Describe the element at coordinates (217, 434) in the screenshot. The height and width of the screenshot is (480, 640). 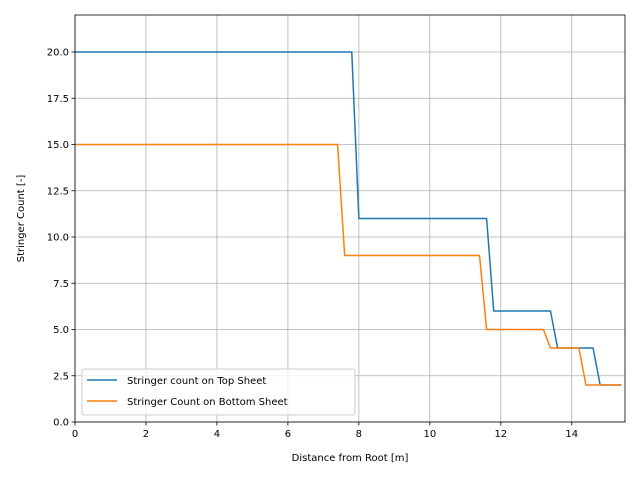
I see `x-tick-label: 4` at that location.